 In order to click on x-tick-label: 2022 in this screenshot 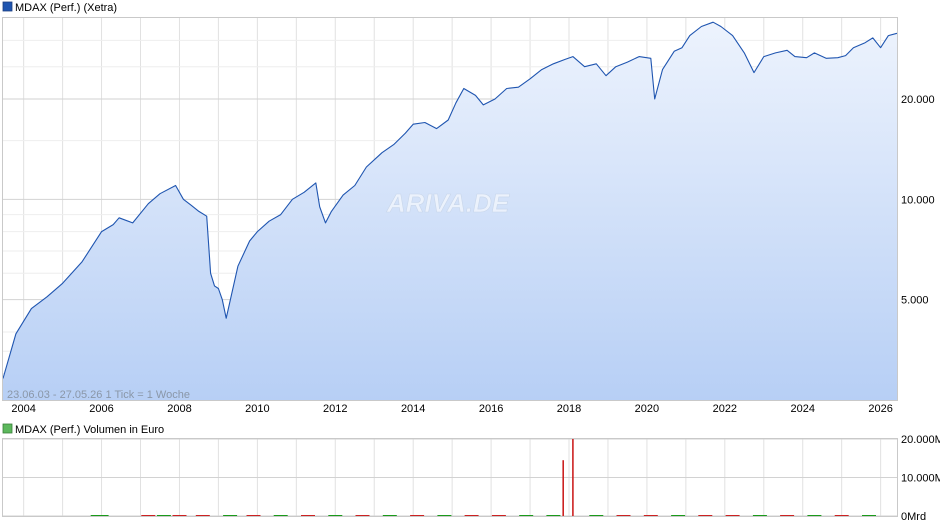, I will do `click(725, 409)`.